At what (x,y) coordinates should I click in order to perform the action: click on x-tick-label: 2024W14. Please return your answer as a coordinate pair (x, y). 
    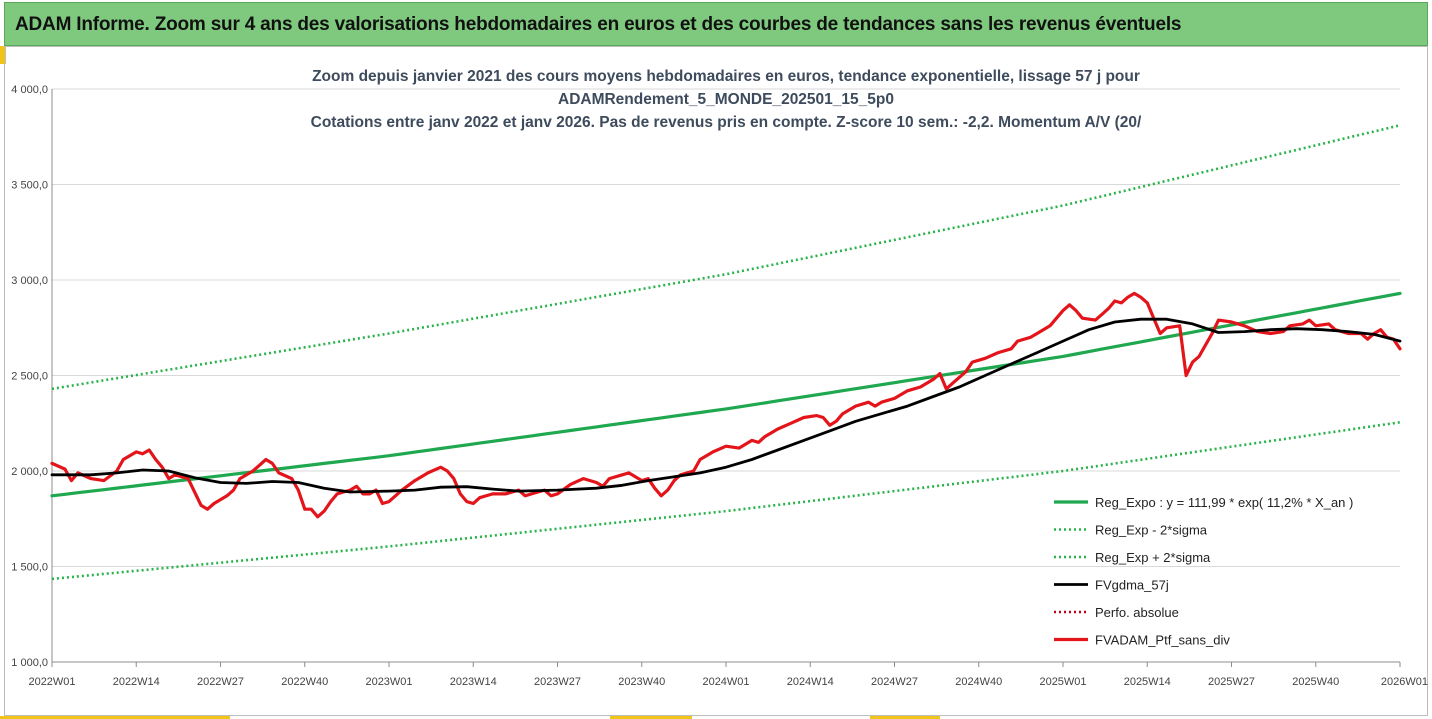
    Looking at the image, I should click on (810, 682).